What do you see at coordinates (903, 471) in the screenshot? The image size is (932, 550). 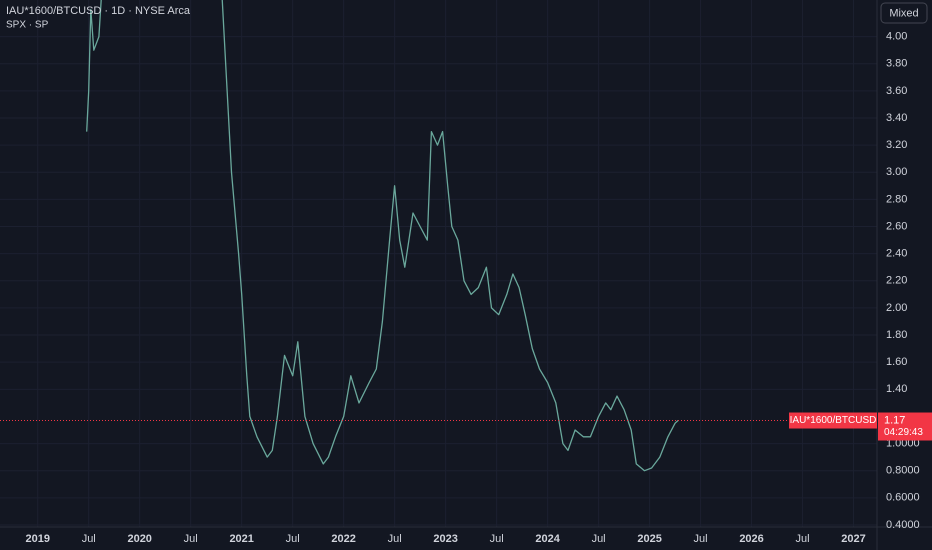 I see `y-tick-label: 0.8000` at bounding box center [903, 471].